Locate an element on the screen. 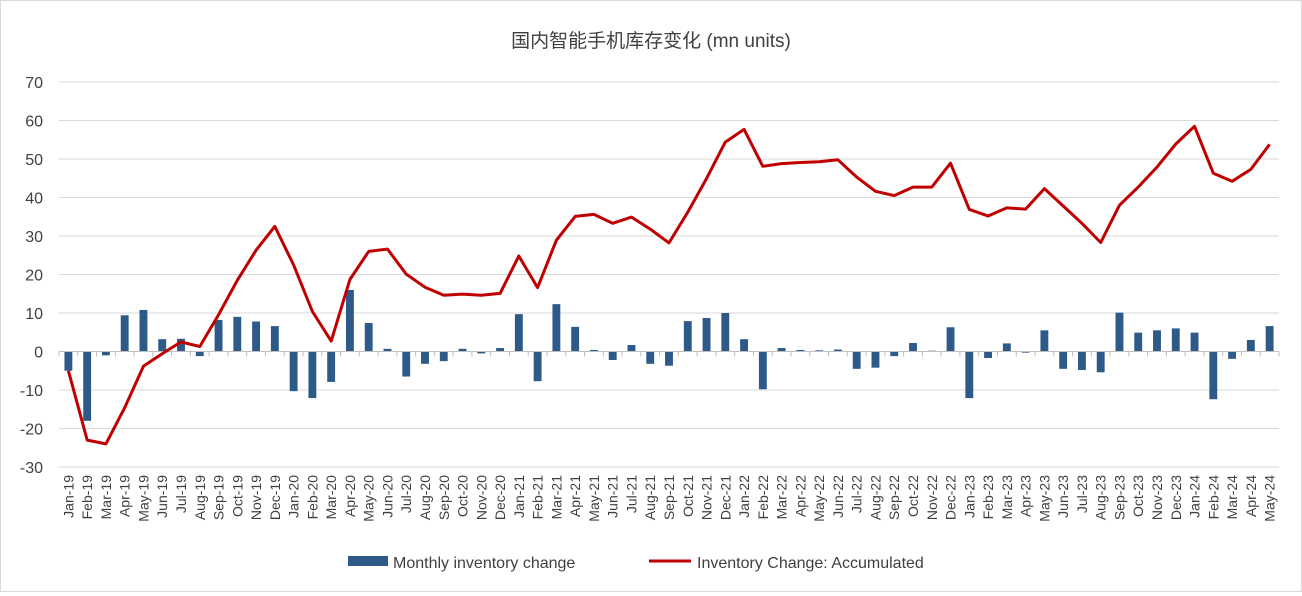 Image resolution: width=1302 pixels, height=596 pixels. x-tick-label: Aug-22 is located at coordinates (875, 497).